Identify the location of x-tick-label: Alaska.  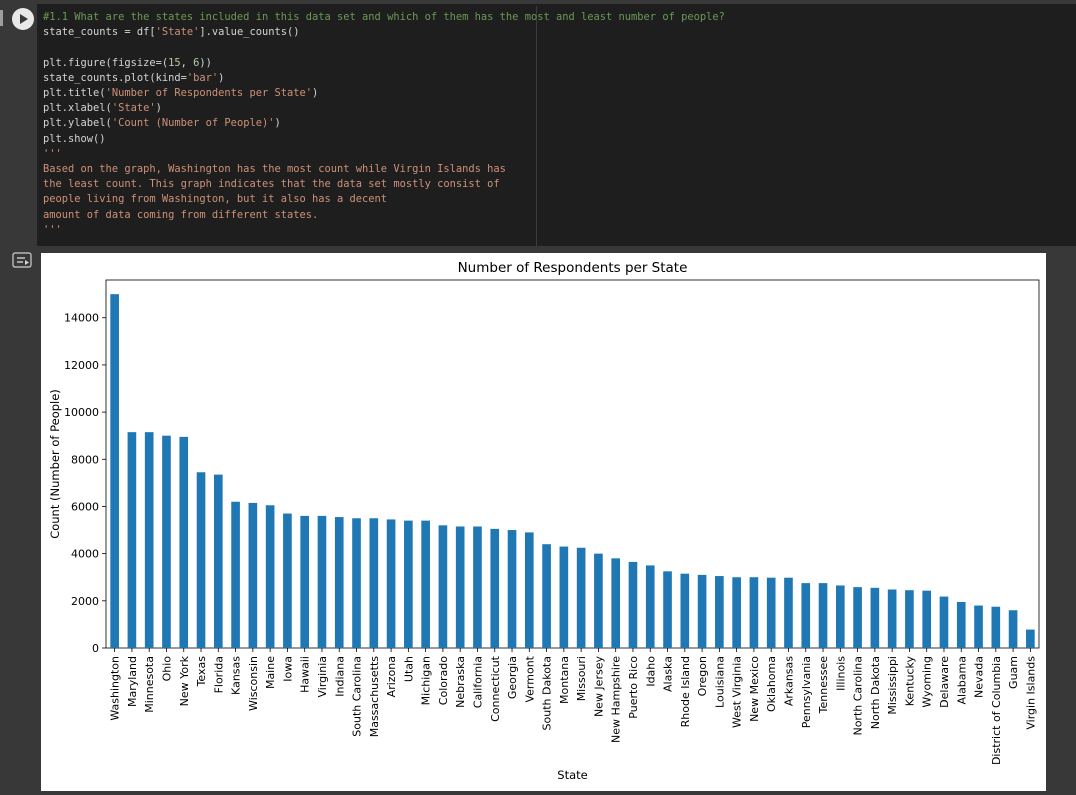
(668, 674).